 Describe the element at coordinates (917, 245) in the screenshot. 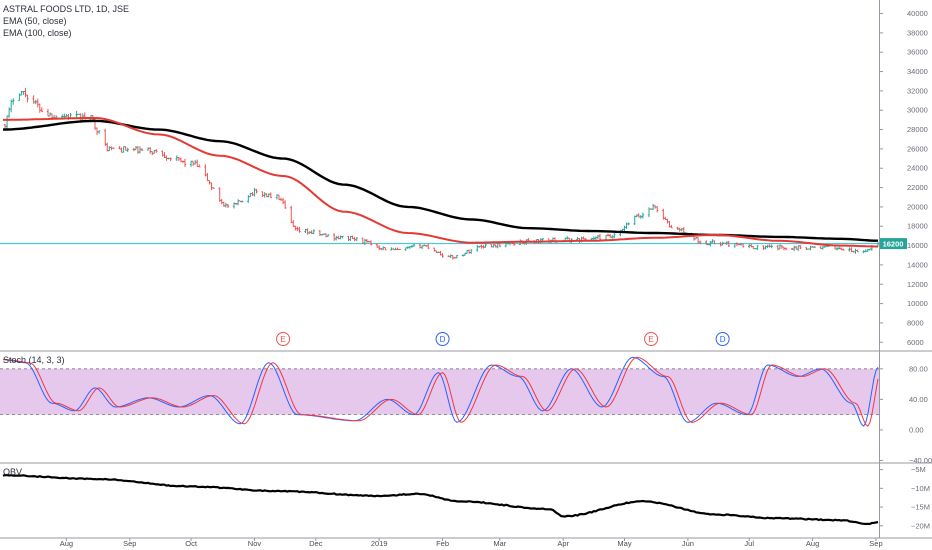

I see `price-axis-label: 16000` at that location.